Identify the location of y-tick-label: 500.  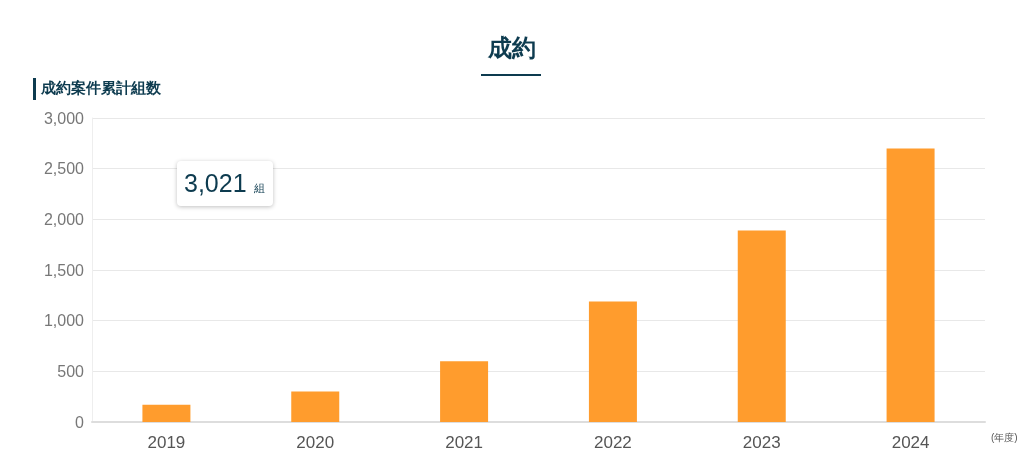
(71, 371).